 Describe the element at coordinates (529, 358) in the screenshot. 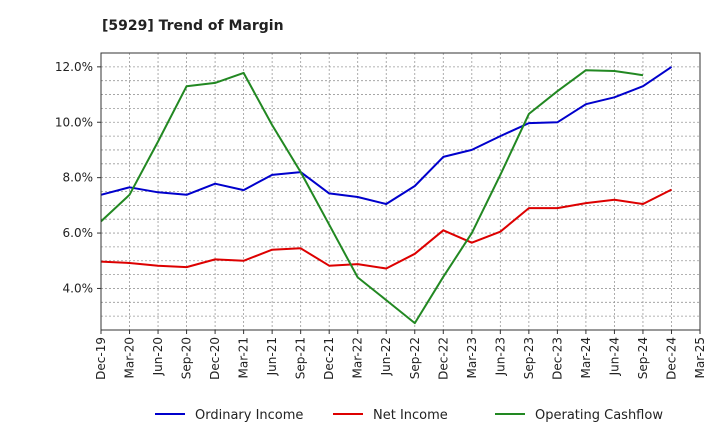

I see `x-tick-label: Sep-23` at that location.